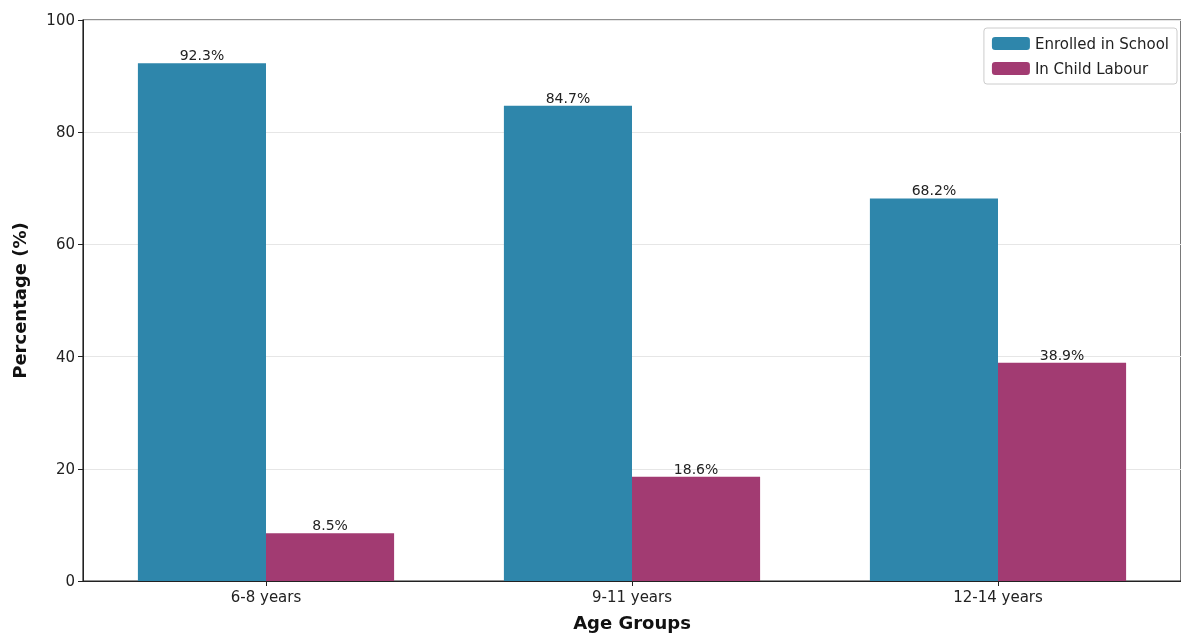 The width and height of the screenshot is (1181, 637). I want to click on data-label: 92.3%, so click(202, 55).